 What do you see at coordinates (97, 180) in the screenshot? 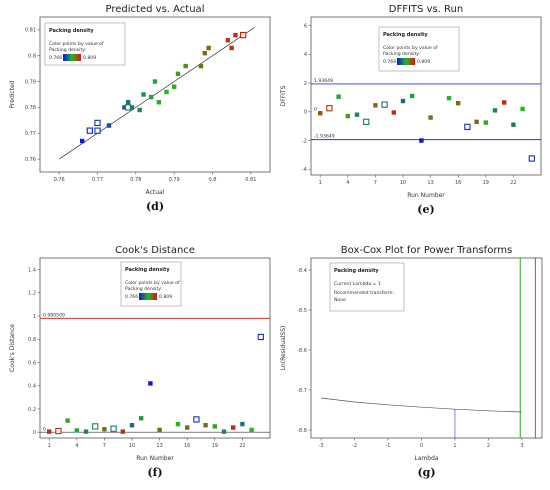
I see `x-tick-label: 0.77` at bounding box center [97, 180].